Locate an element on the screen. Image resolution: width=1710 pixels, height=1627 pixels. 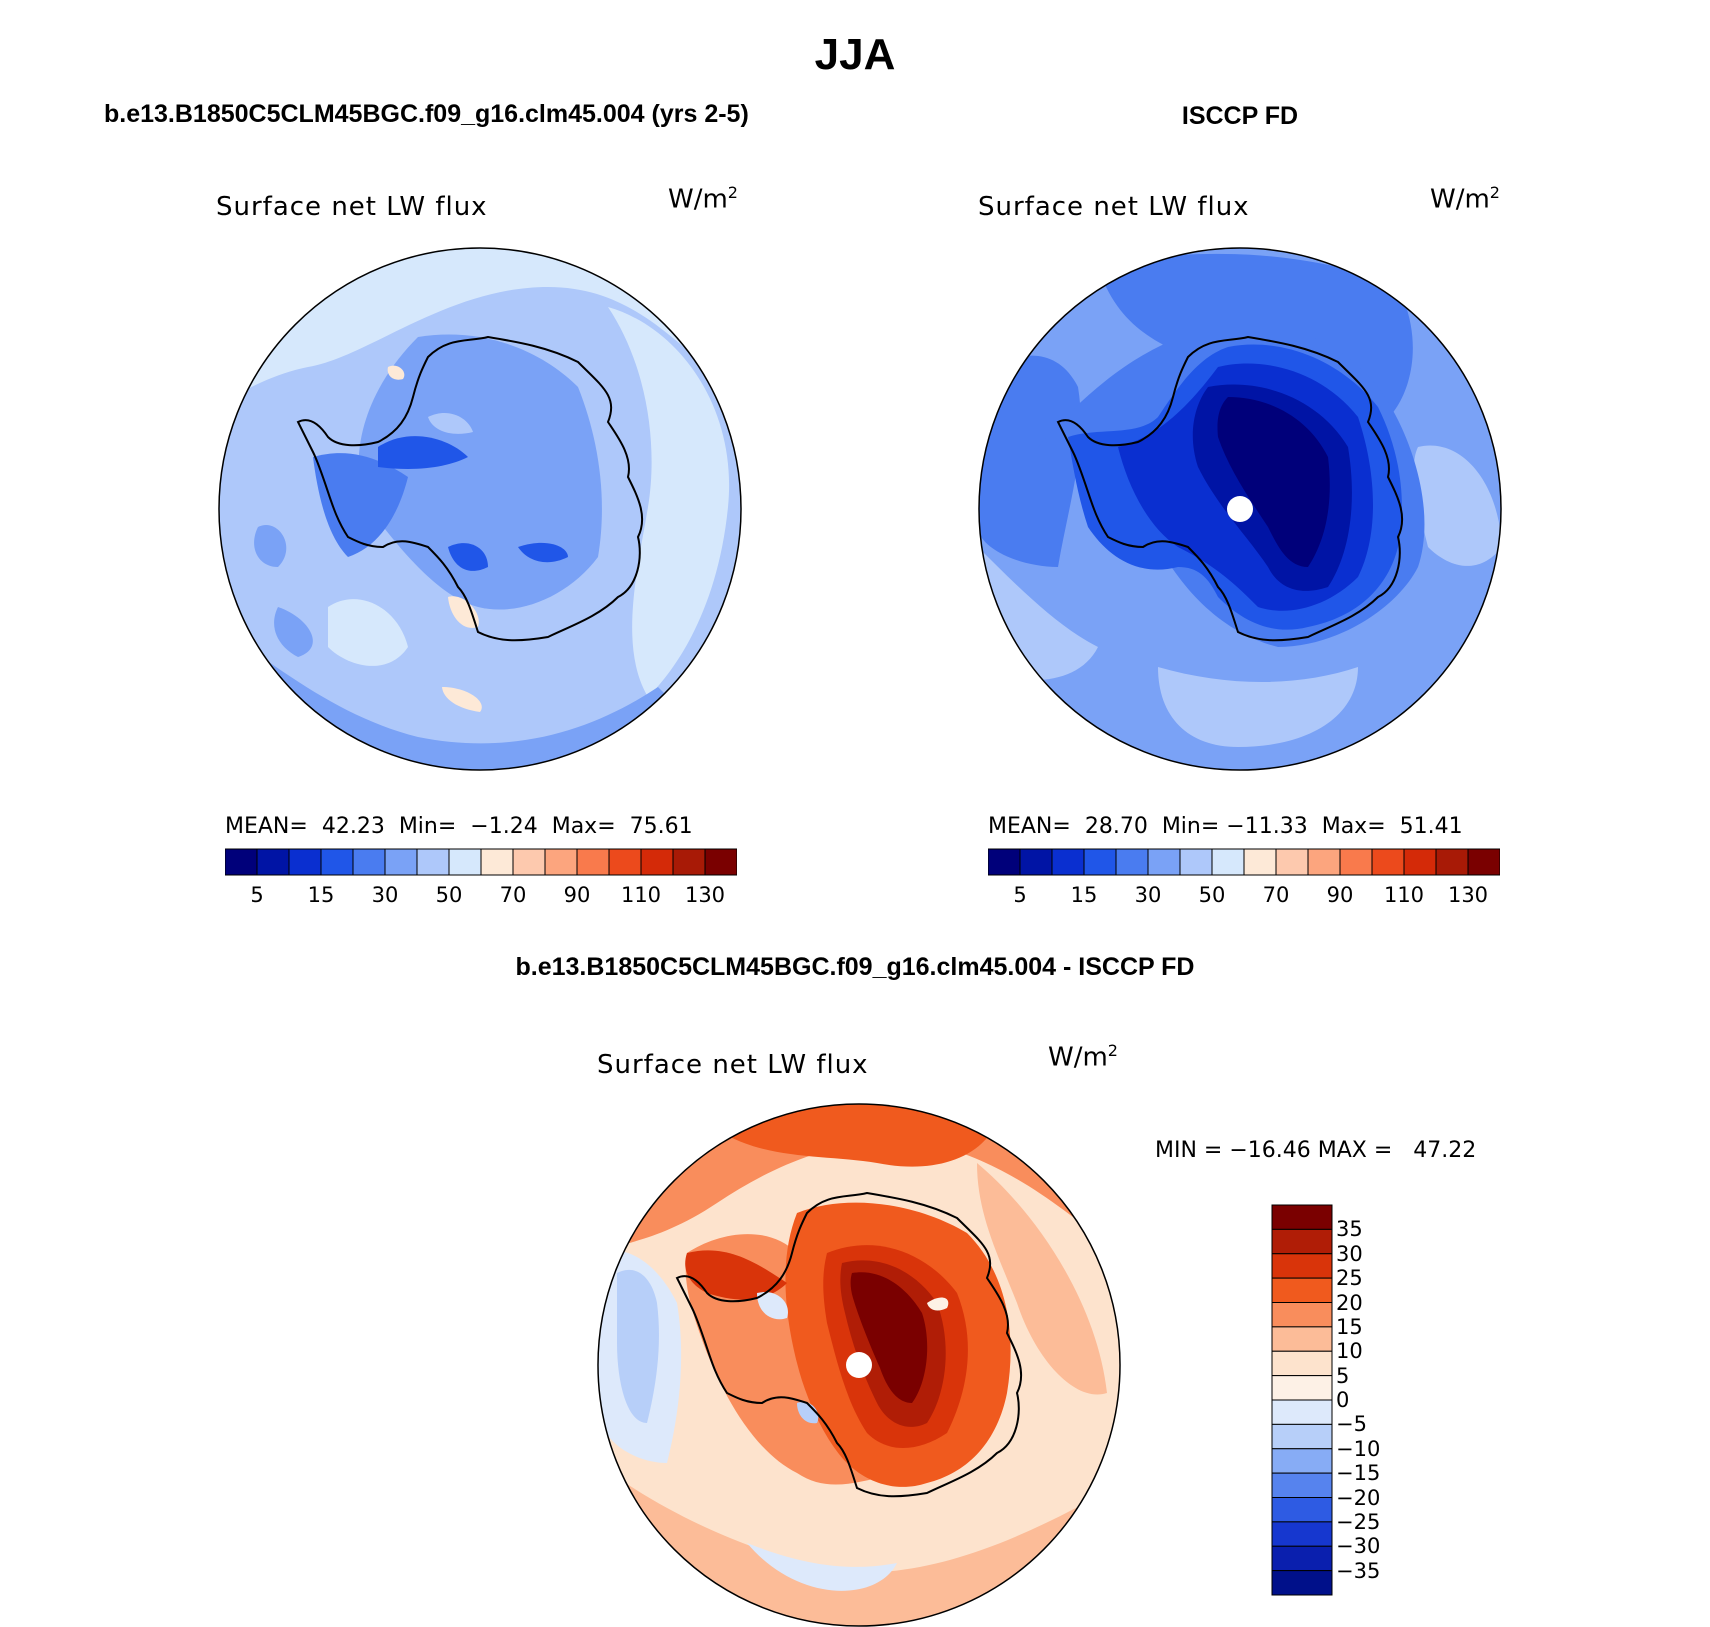
diff-map is located at coordinates (859, 1365).